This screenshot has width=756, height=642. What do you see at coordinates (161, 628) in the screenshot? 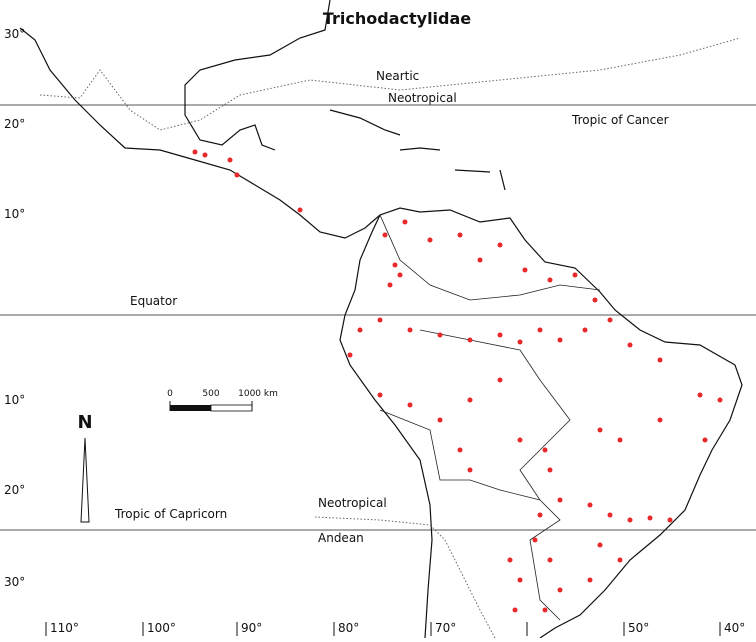
I see `longitude-label: 100°` at bounding box center [161, 628].